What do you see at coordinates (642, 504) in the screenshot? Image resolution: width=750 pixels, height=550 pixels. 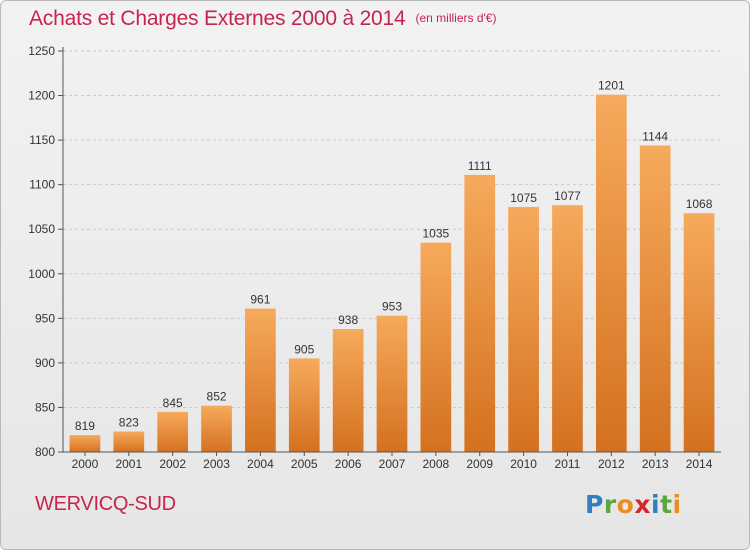 I see `logo-letter: x` at bounding box center [642, 504].